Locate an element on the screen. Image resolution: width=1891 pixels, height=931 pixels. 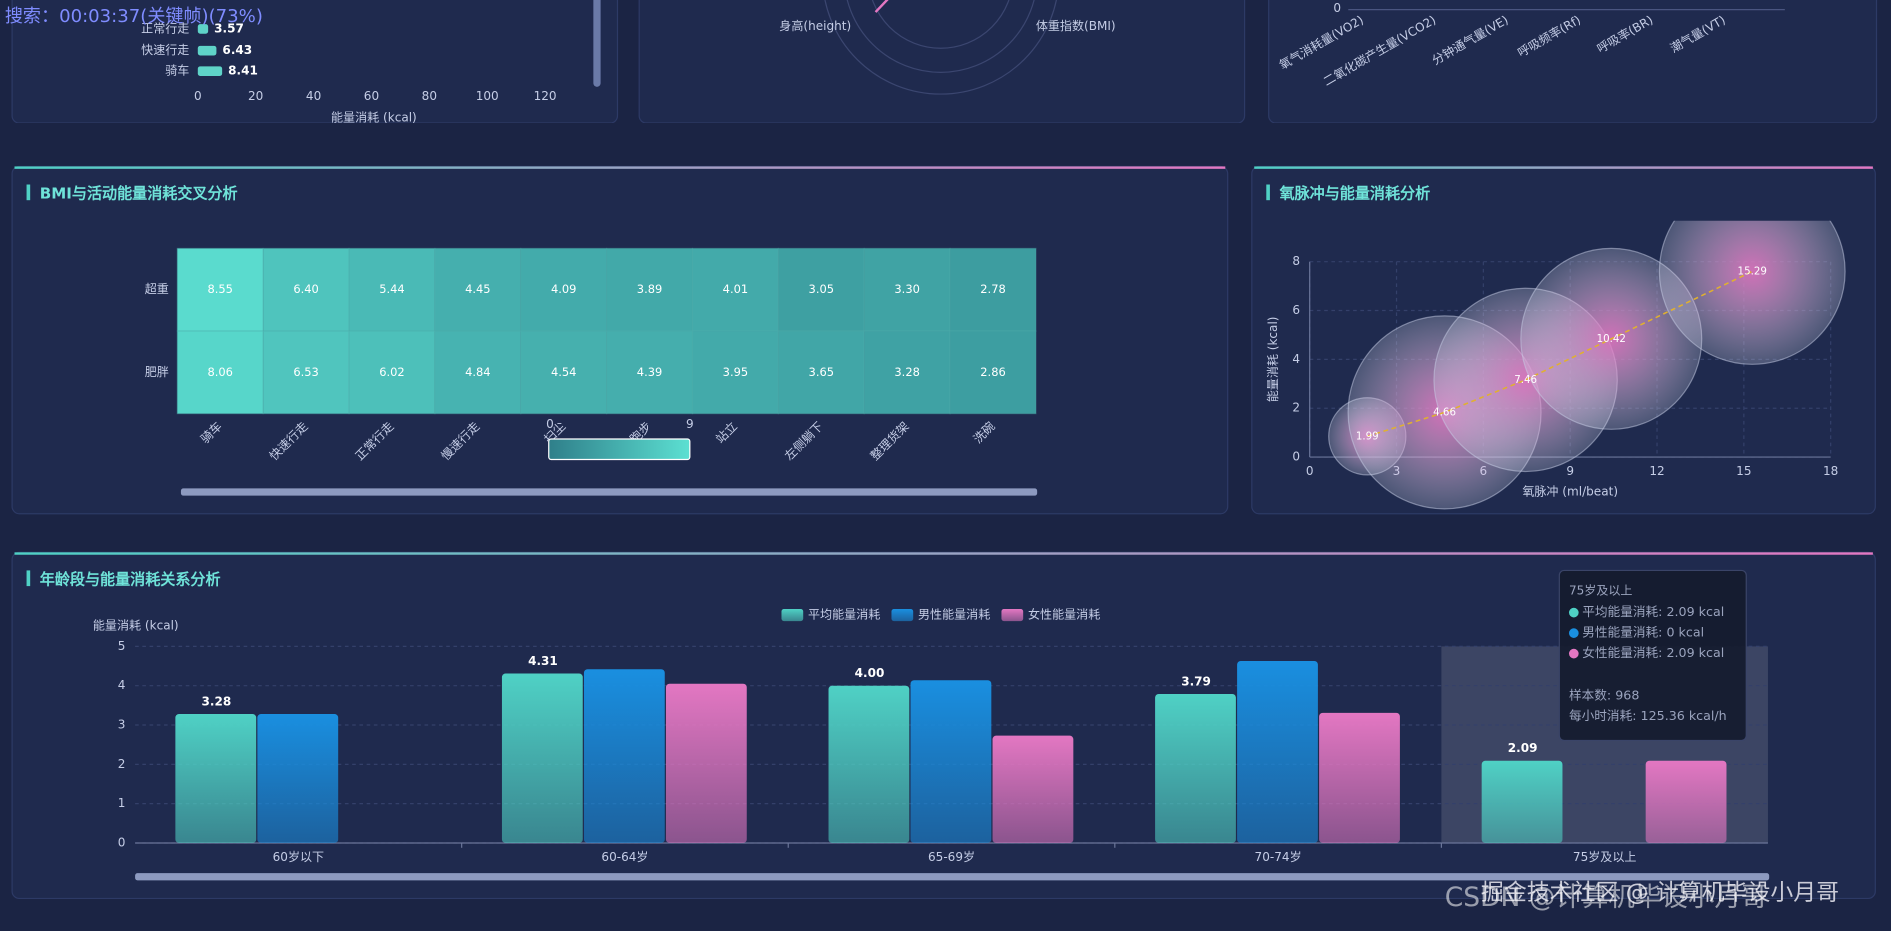
radar-line is located at coordinates (881, 6).